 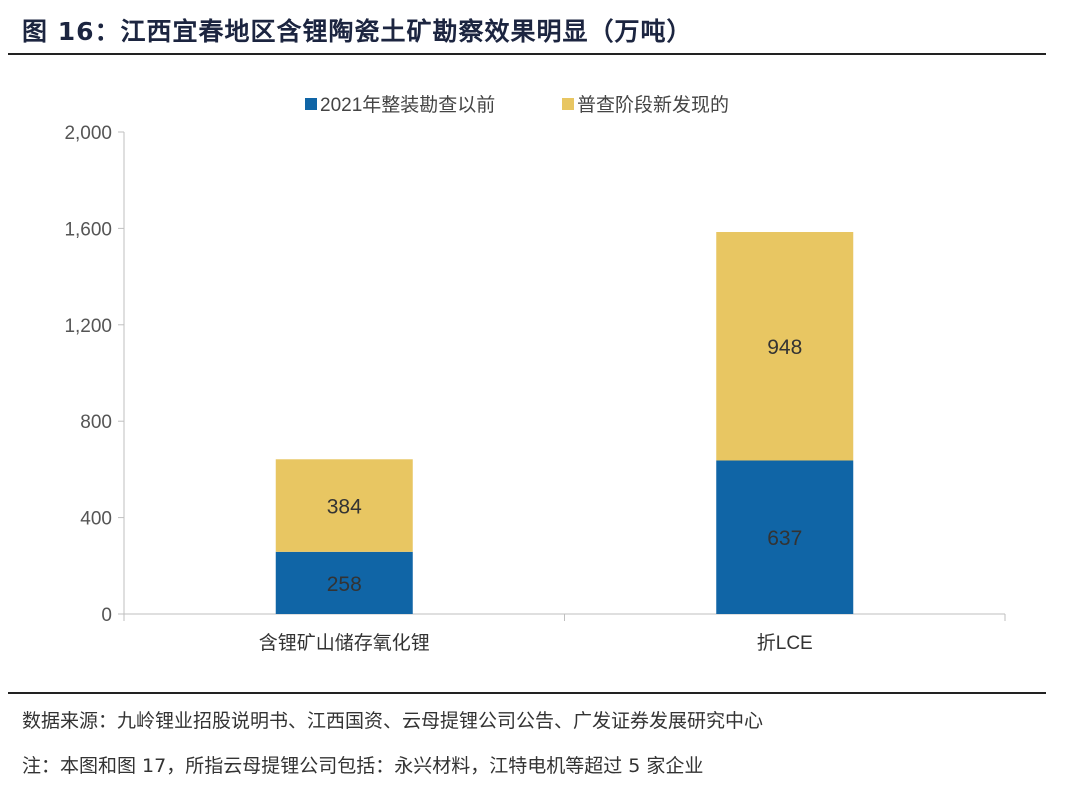 I want to click on data-label: 384, so click(x=344, y=507).